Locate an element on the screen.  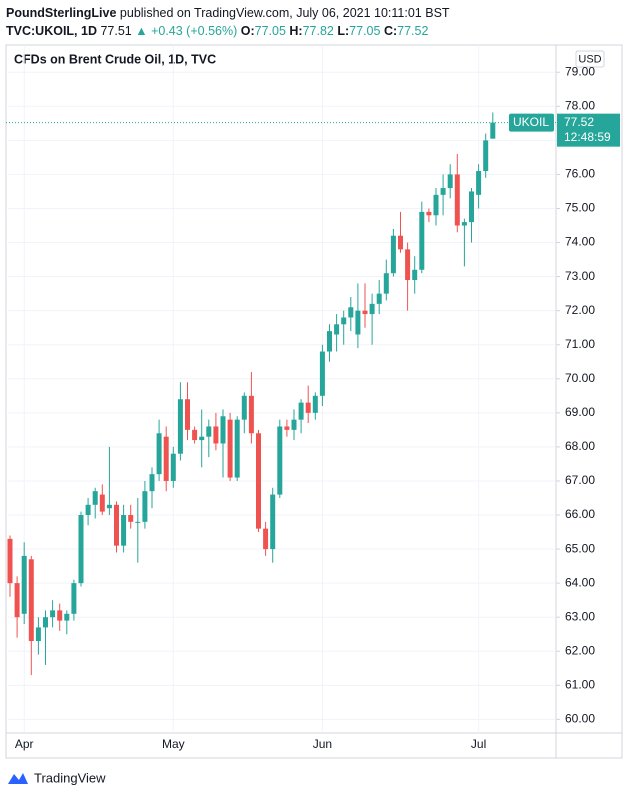
ohlc-value: 77.52 is located at coordinates (413, 31).